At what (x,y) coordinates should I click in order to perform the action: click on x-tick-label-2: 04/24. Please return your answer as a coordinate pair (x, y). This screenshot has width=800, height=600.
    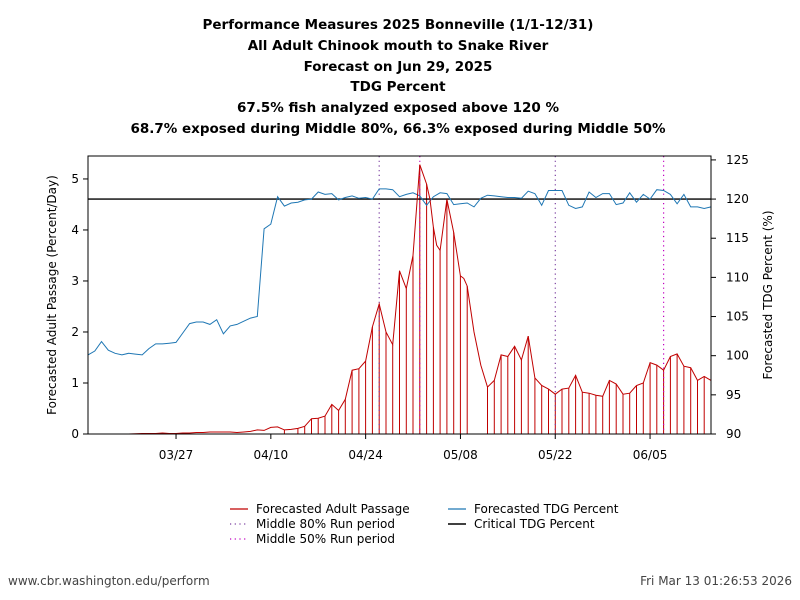
    Looking at the image, I should click on (365, 455).